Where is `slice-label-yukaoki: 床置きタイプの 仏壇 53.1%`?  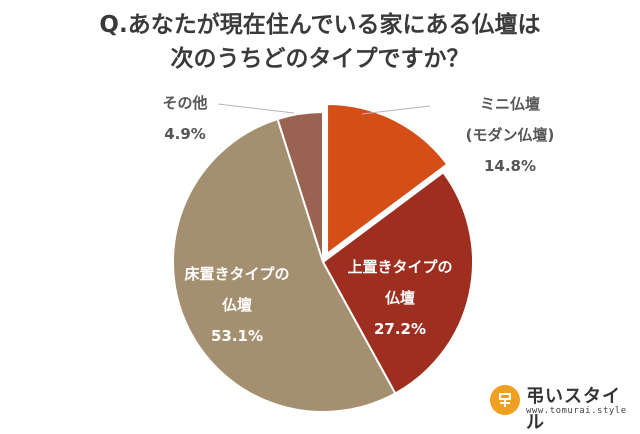 slice-label-yukaoki: 床置きタイプの 仏壇 53.1% is located at coordinates (237, 305).